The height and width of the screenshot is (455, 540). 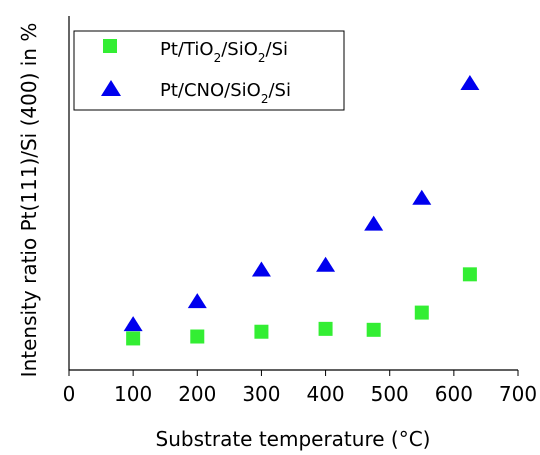 I want to click on legend-marker-triangle, so click(x=111, y=88).